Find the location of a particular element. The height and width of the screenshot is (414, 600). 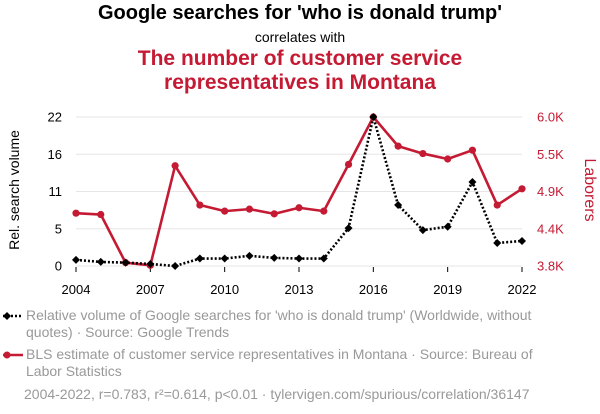

x-tick-label: 2013 is located at coordinates (299, 289).